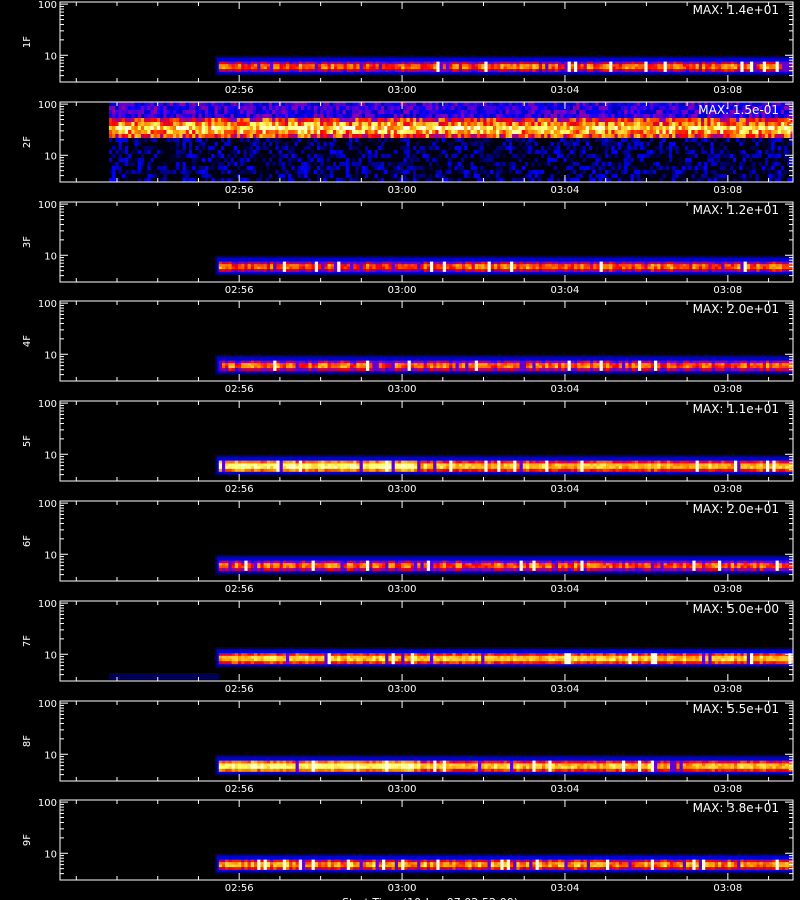 This screenshot has width=800, height=900. I want to click on panel-7f: 10 100 02:56 03:00 03:04 03:08 7F MAX: 5.0e+00, so click(408, 647).